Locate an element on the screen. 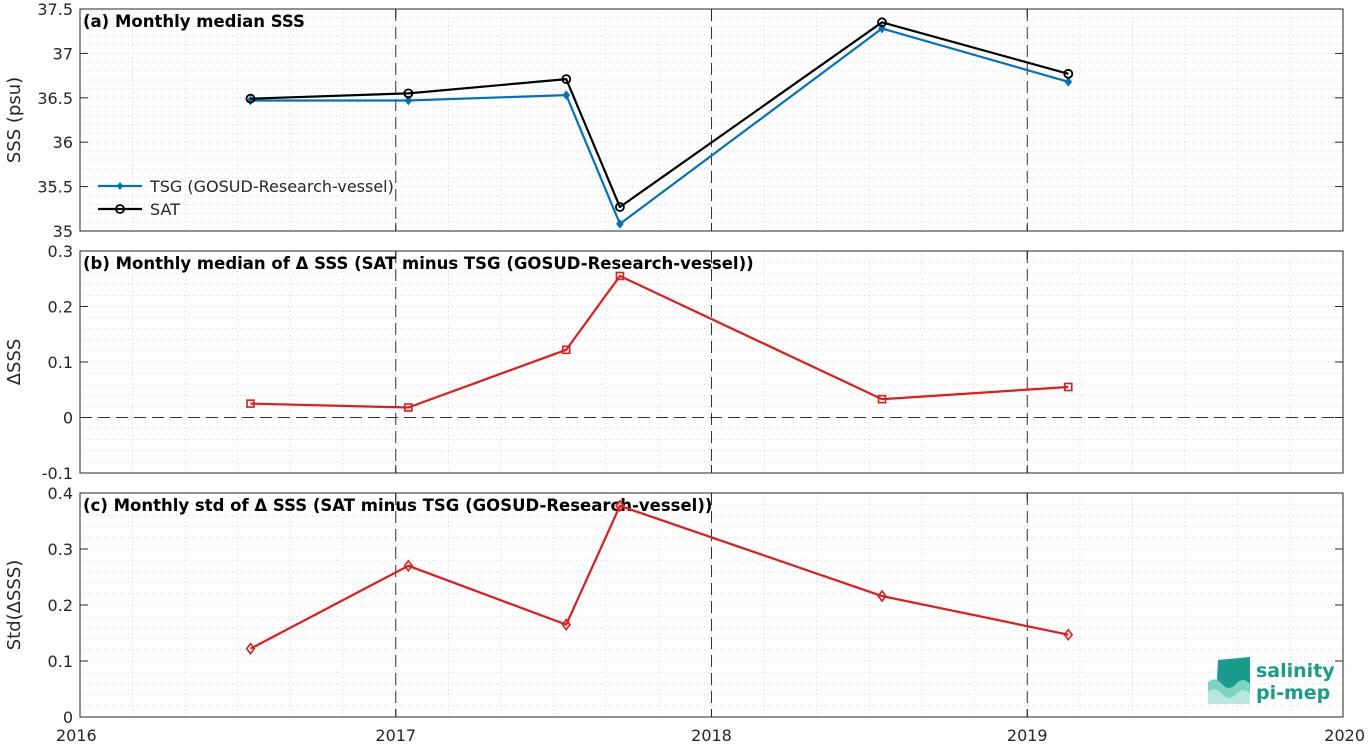 The image size is (1368, 745). x-tick-label: 2019 is located at coordinates (1027, 735).